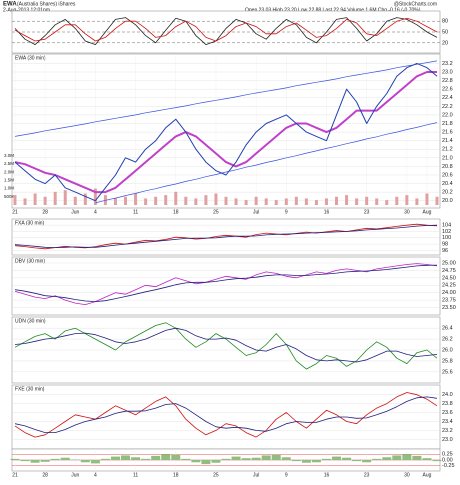 The width and height of the screenshot is (460, 485). I want to click on y-tick-label: 80, so click(445, 22).